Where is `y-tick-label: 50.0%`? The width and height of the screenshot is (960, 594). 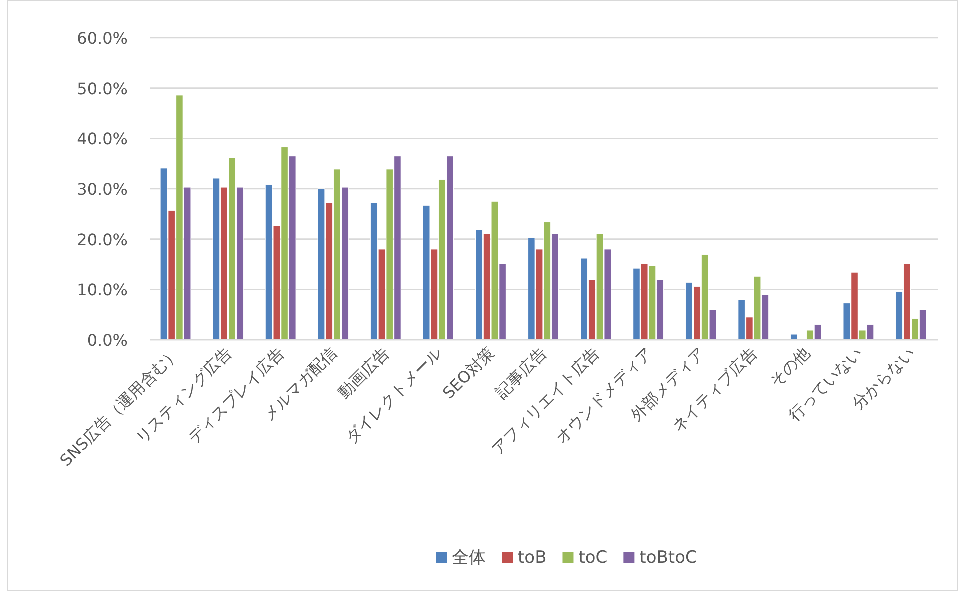 y-tick-label: 50.0% is located at coordinates (102, 88).